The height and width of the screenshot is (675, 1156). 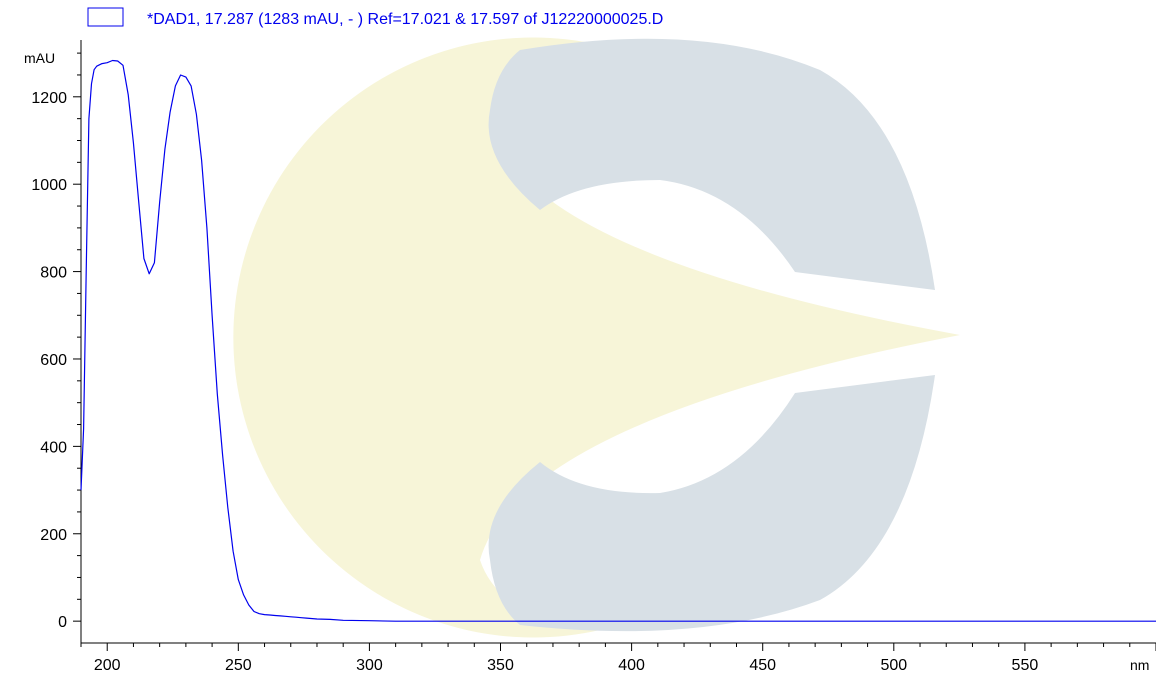 I want to click on x-tick-label: 400, so click(x=631, y=665).